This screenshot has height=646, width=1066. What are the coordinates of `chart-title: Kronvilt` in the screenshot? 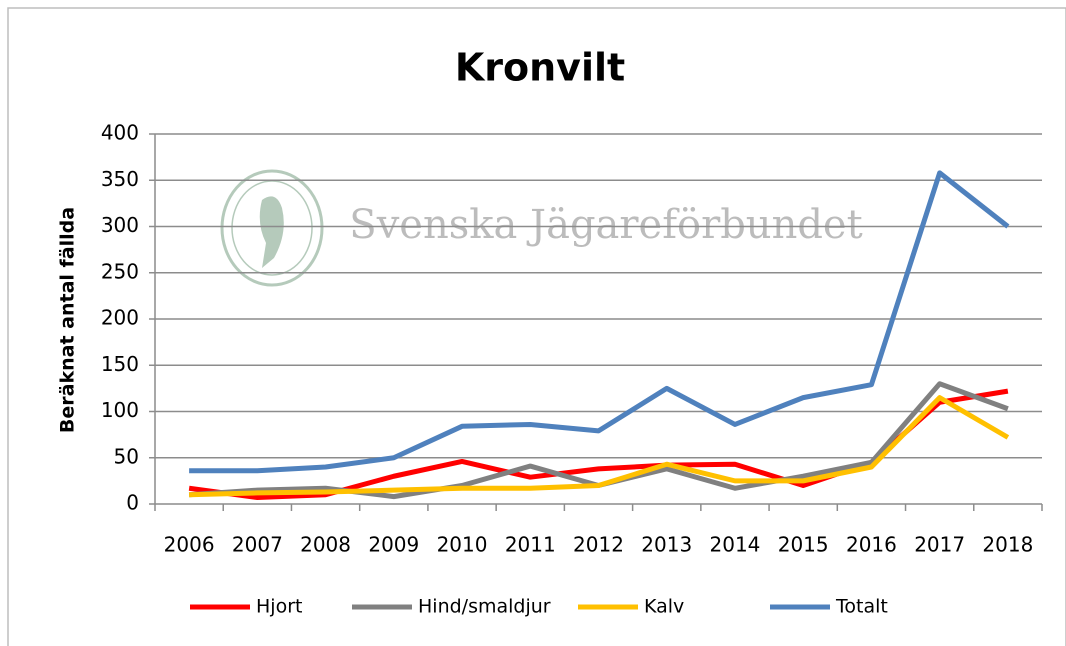 It's located at (540, 68).